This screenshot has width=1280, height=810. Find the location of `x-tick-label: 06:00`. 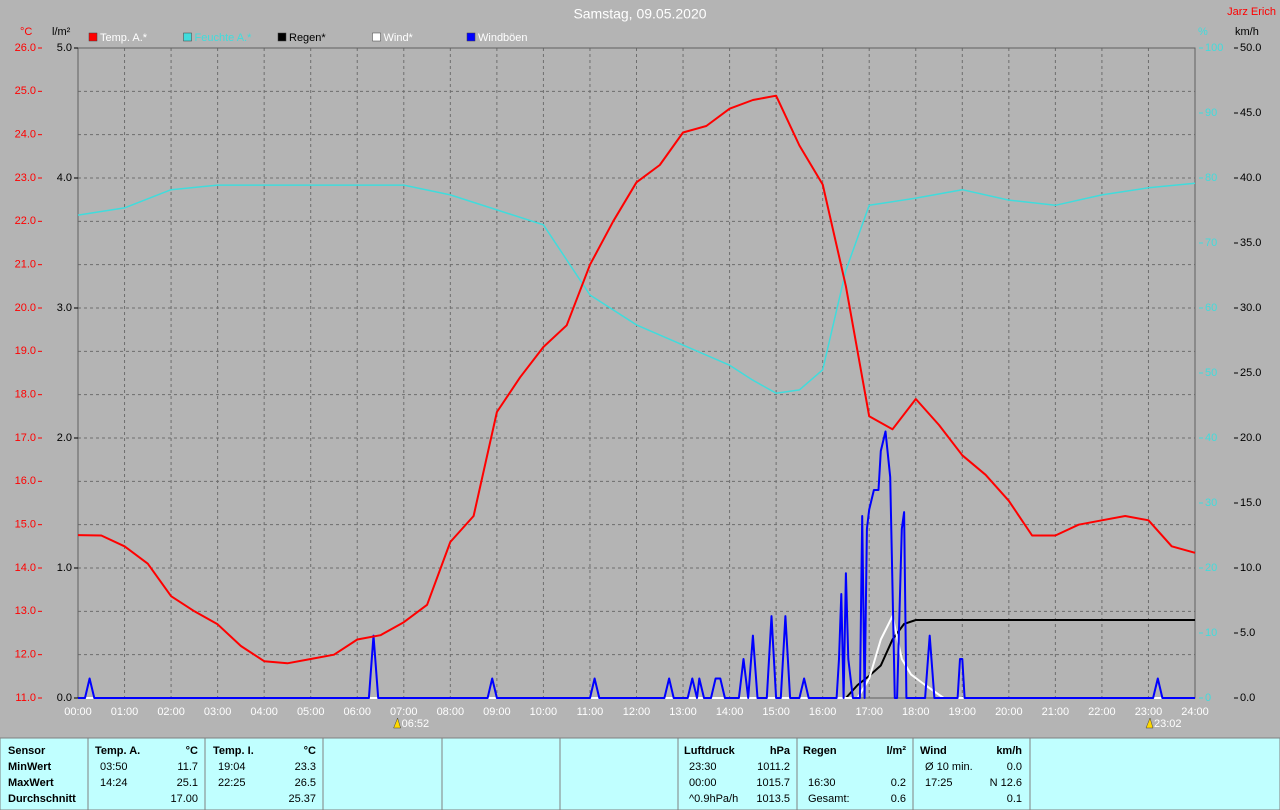

x-tick-label: 06:00 is located at coordinates (357, 712).